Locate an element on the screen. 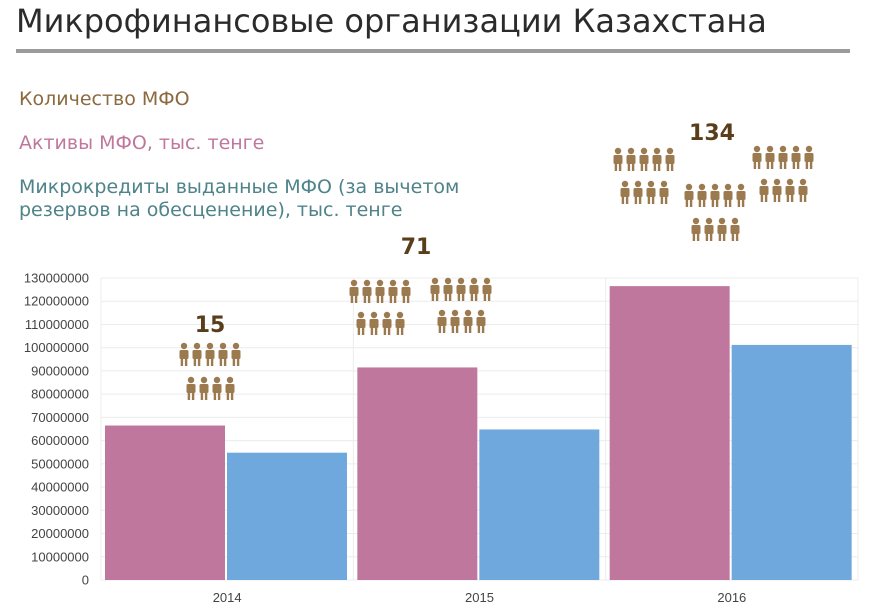 The image size is (874, 607). x-tick-label: 2014 is located at coordinates (227, 597).